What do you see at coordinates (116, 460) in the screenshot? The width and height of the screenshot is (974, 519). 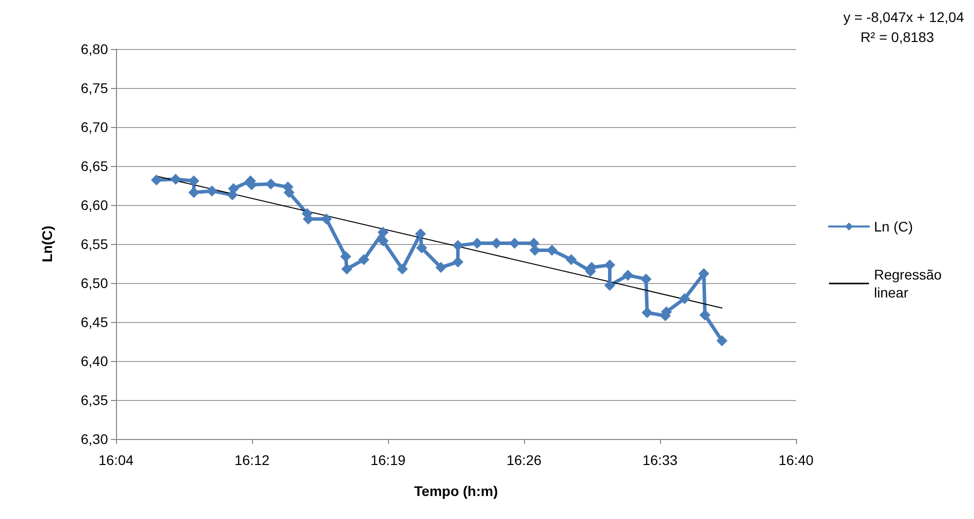 I see `x-tick-label: 16:04` at bounding box center [116, 460].